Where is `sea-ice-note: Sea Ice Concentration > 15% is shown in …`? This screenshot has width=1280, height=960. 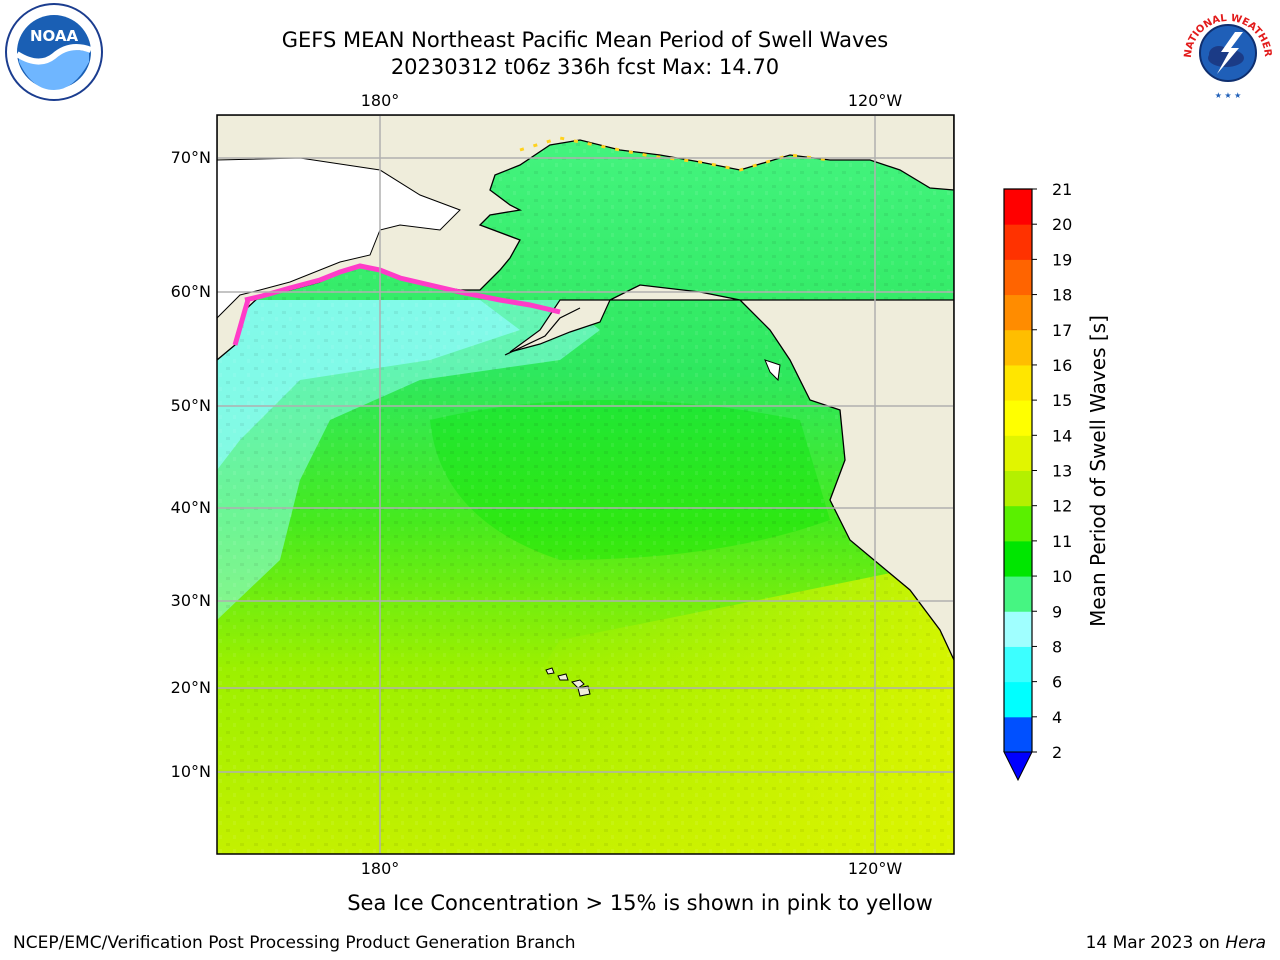 sea-ice-note: Sea Ice Concentration > 15% is shown in … is located at coordinates (640, 903).